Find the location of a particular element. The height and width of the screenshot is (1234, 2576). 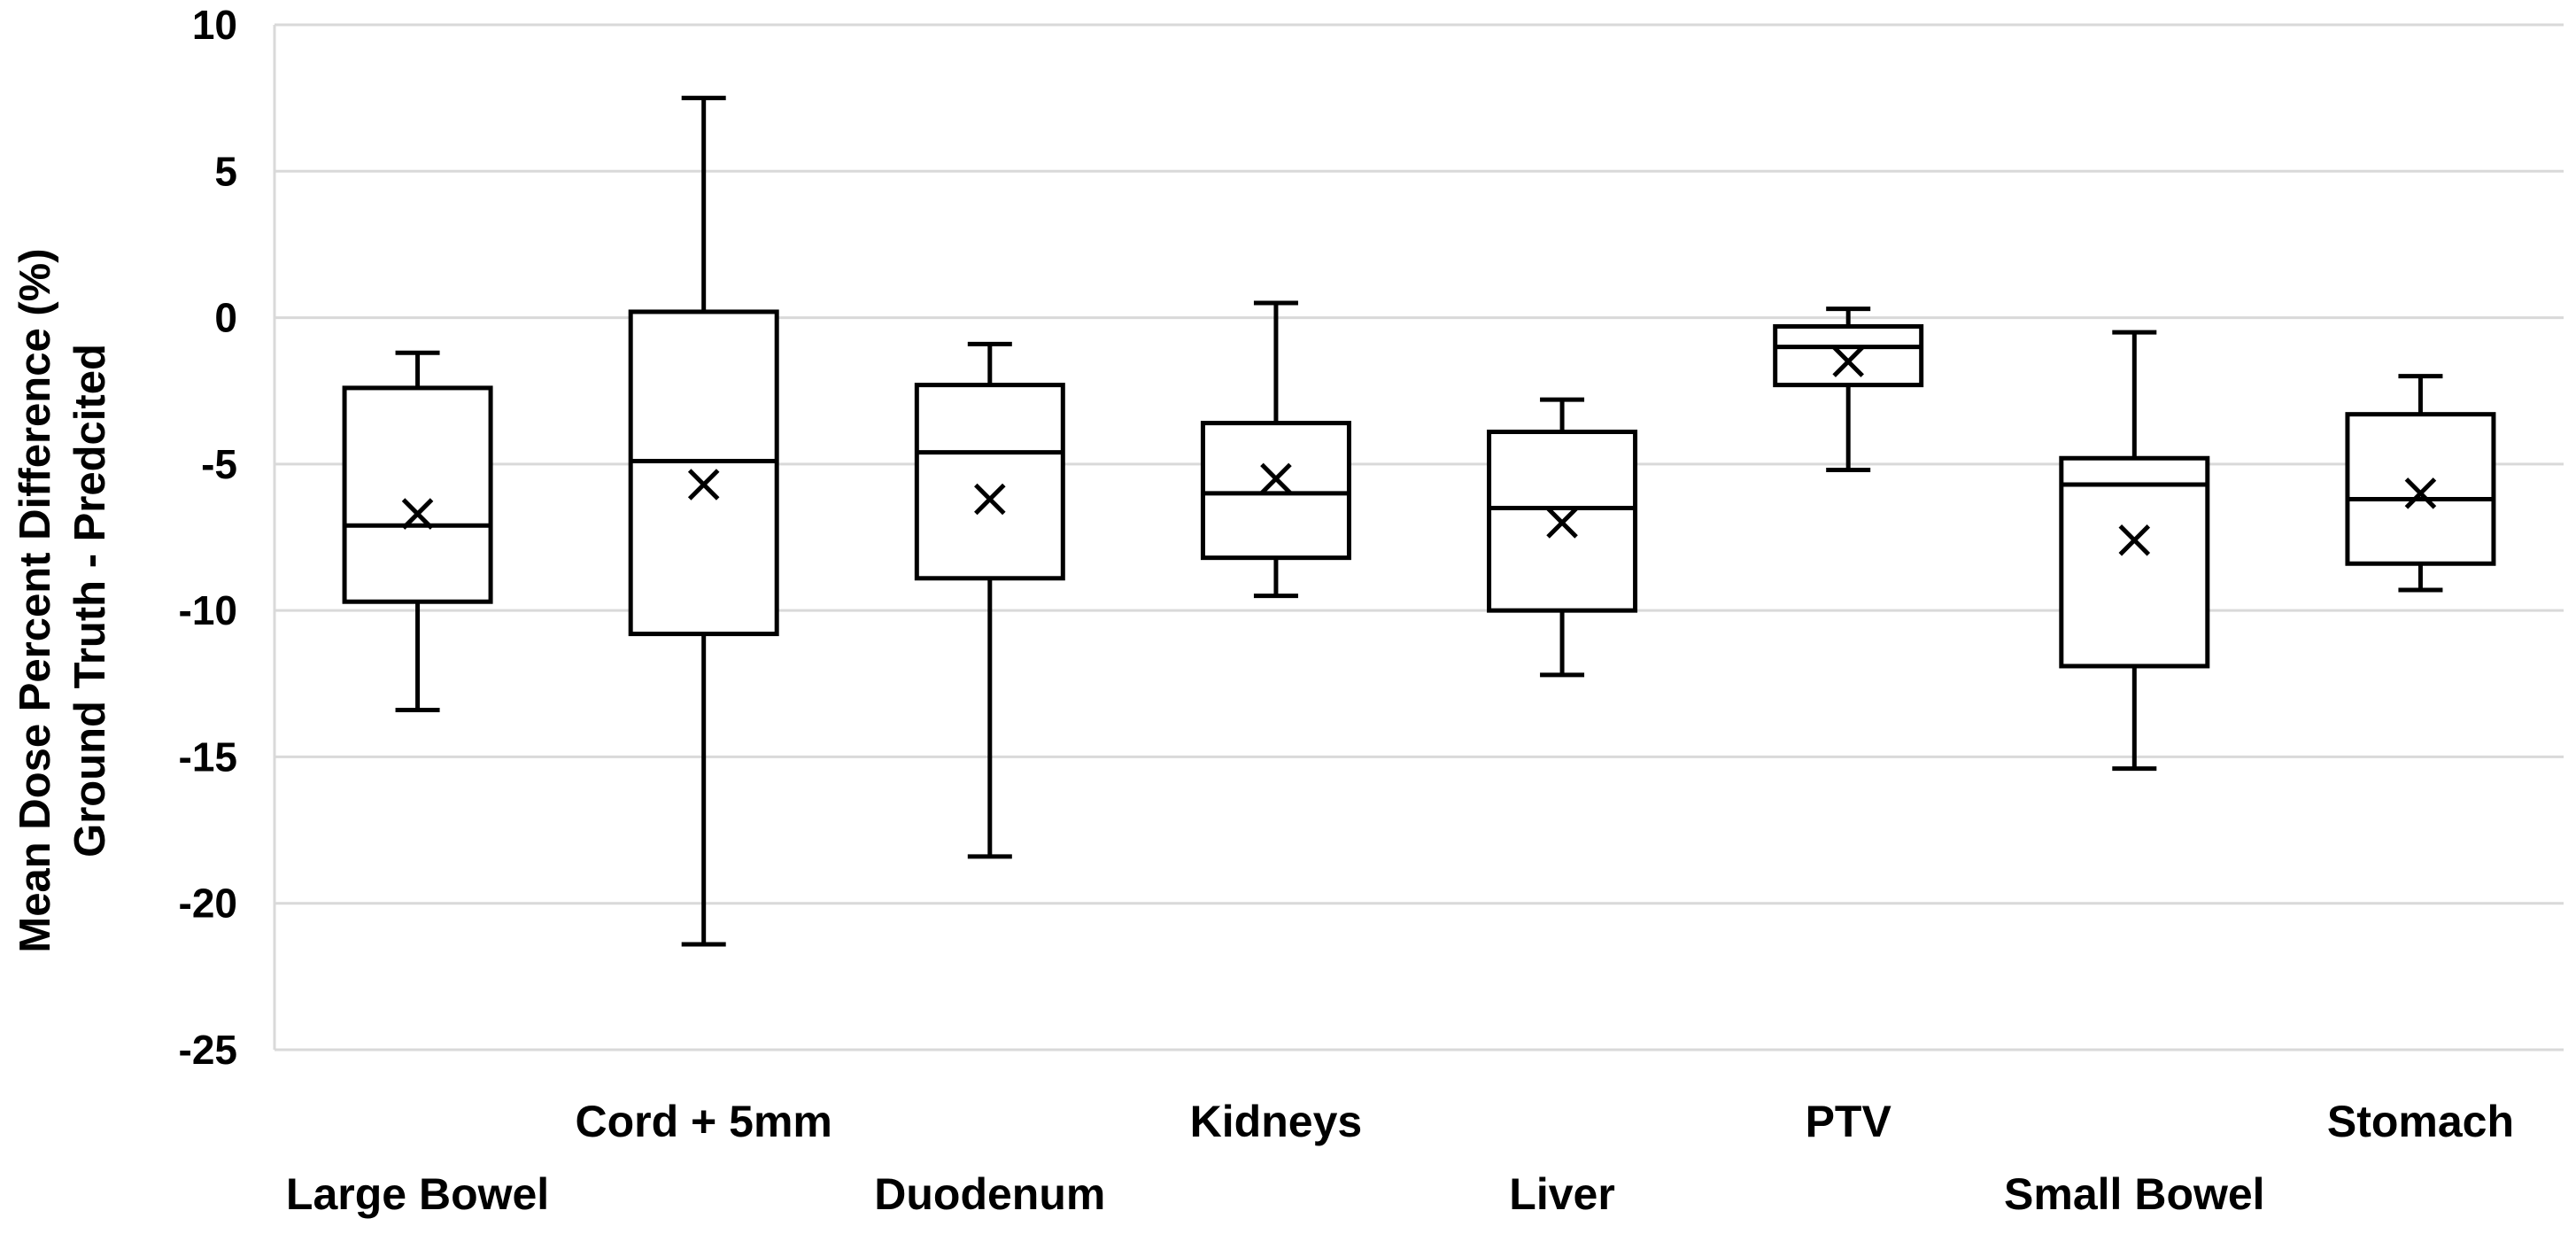

box-duodenum is located at coordinates (990, 600).